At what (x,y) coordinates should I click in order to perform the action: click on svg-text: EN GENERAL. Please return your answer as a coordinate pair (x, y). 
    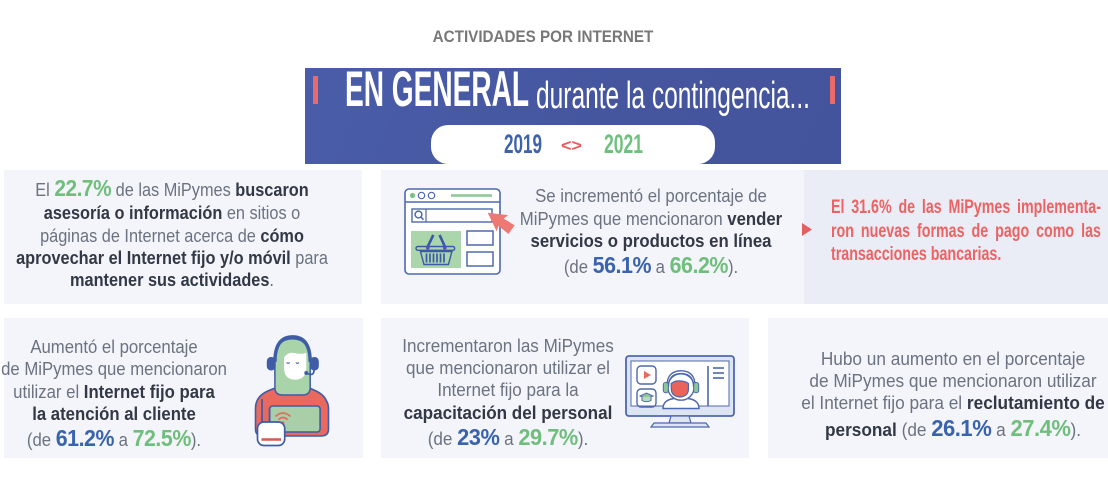
    Looking at the image, I should click on (437, 92).